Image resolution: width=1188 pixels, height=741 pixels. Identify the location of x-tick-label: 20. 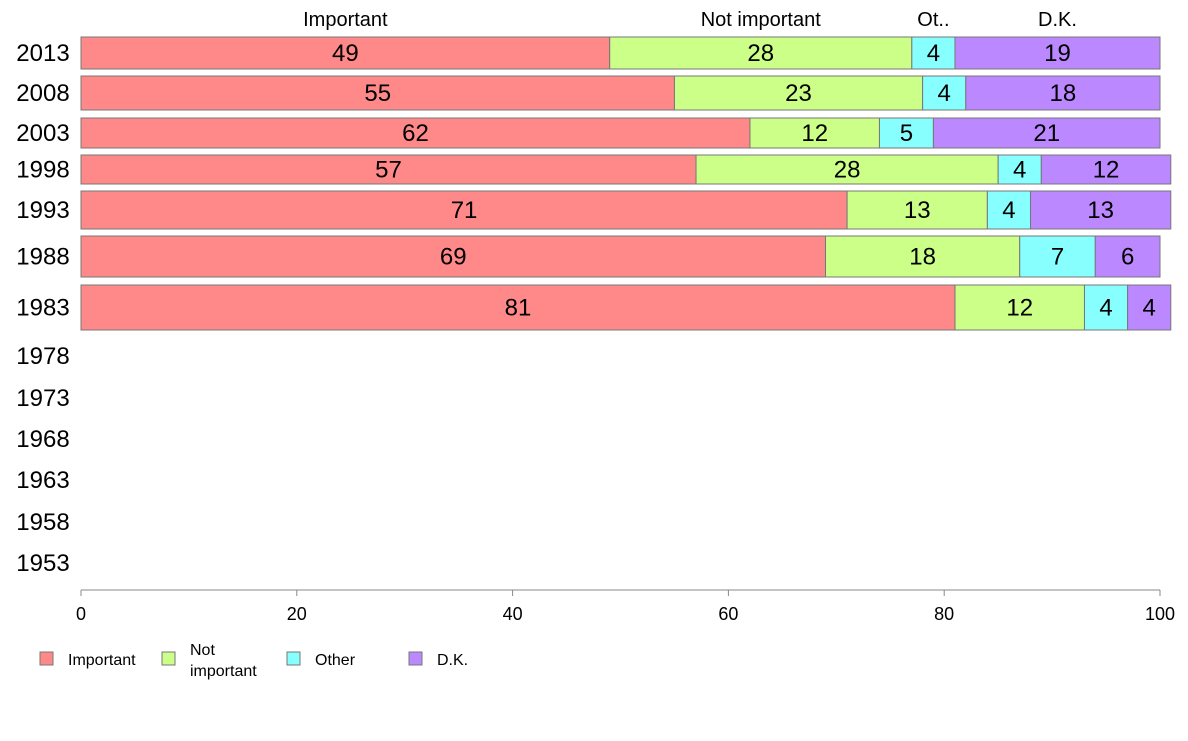
(297, 614).